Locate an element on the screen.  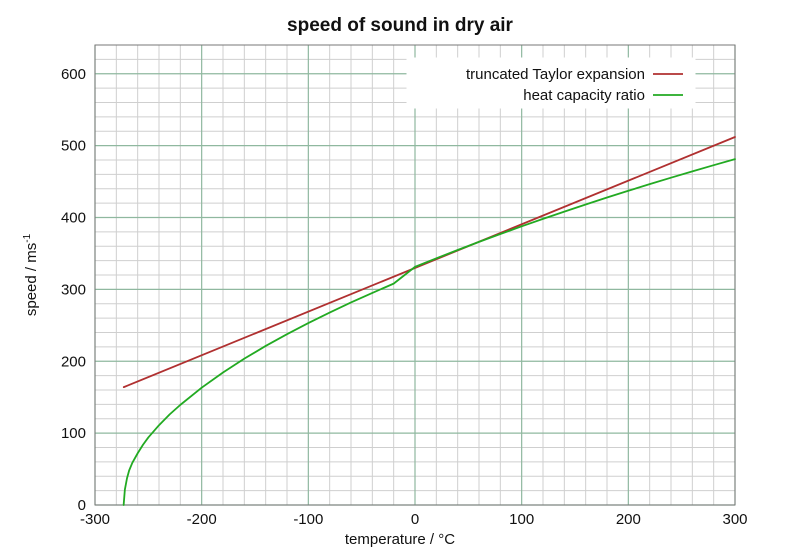
y-tick-label: 200 is located at coordinates (73, 361).